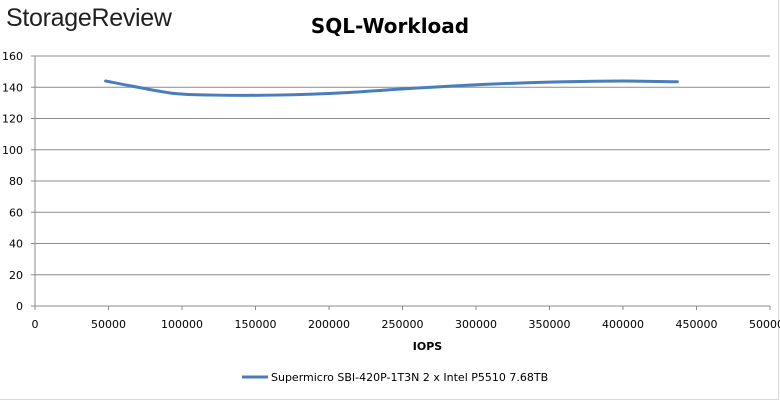 This screenshot has width=780, height=401. Describe the element at coordinates (12, 119) in the screenshot. I see `y-tick-label: 120` at that location.